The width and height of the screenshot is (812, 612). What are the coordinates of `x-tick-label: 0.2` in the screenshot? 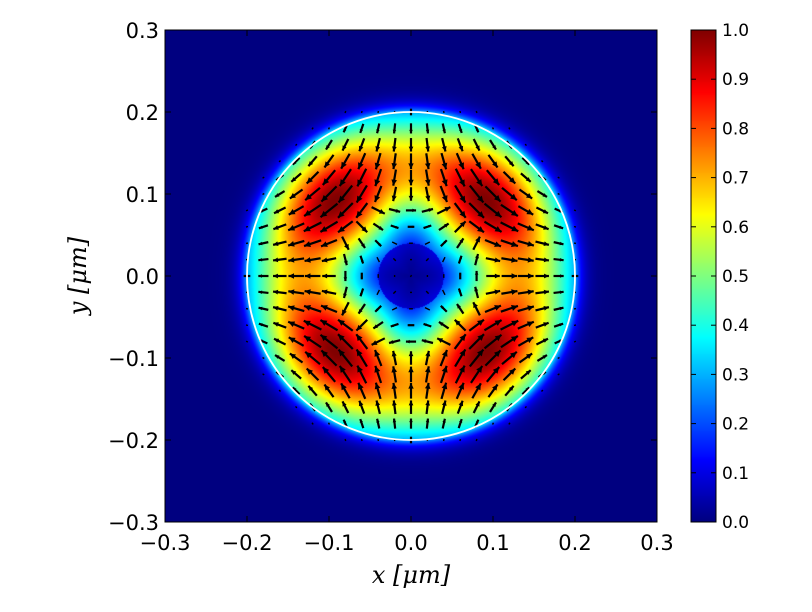 It's located at (574, 543).